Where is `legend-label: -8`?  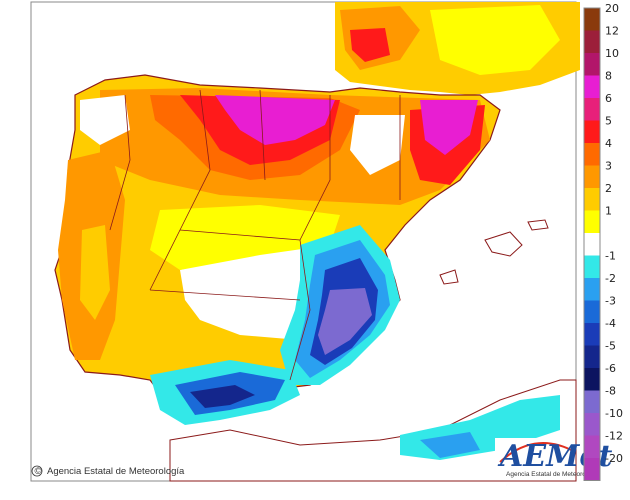
legend-label: -8 is located at coordinates (610, 391).